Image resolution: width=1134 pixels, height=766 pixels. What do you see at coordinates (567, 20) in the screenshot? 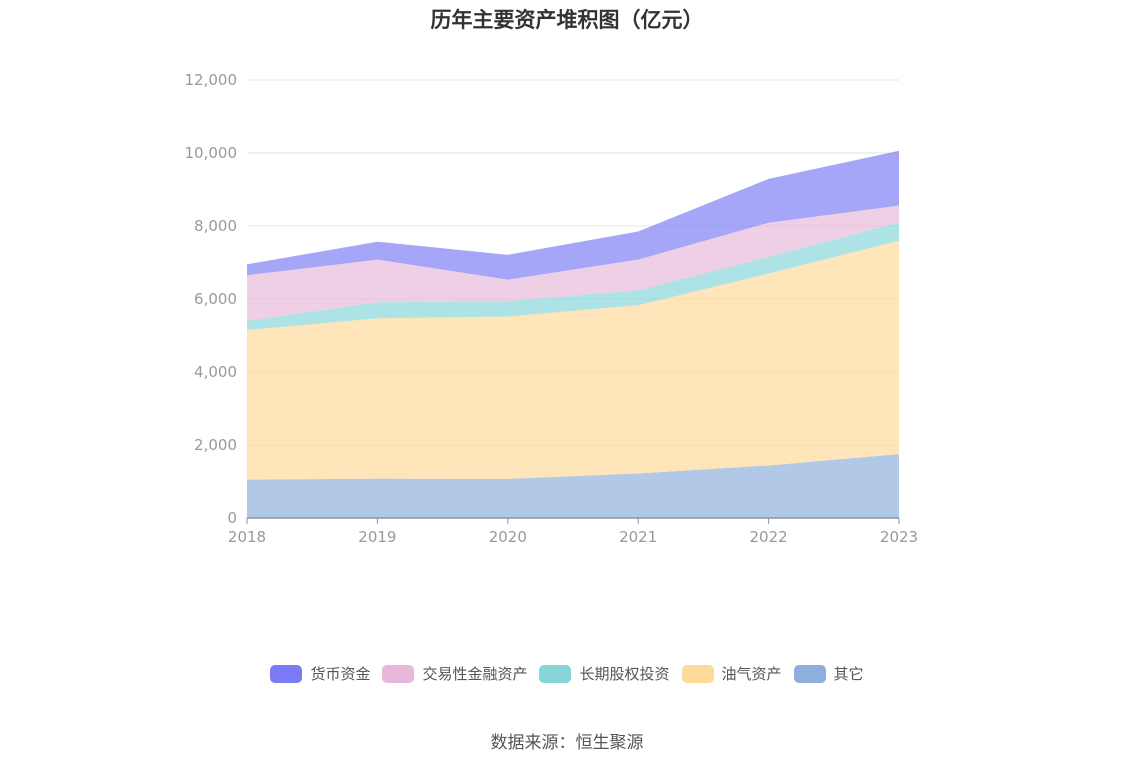
I see `chart-title: 历年主要资产堆积图（亿元）` at bounding box center [567, 20].